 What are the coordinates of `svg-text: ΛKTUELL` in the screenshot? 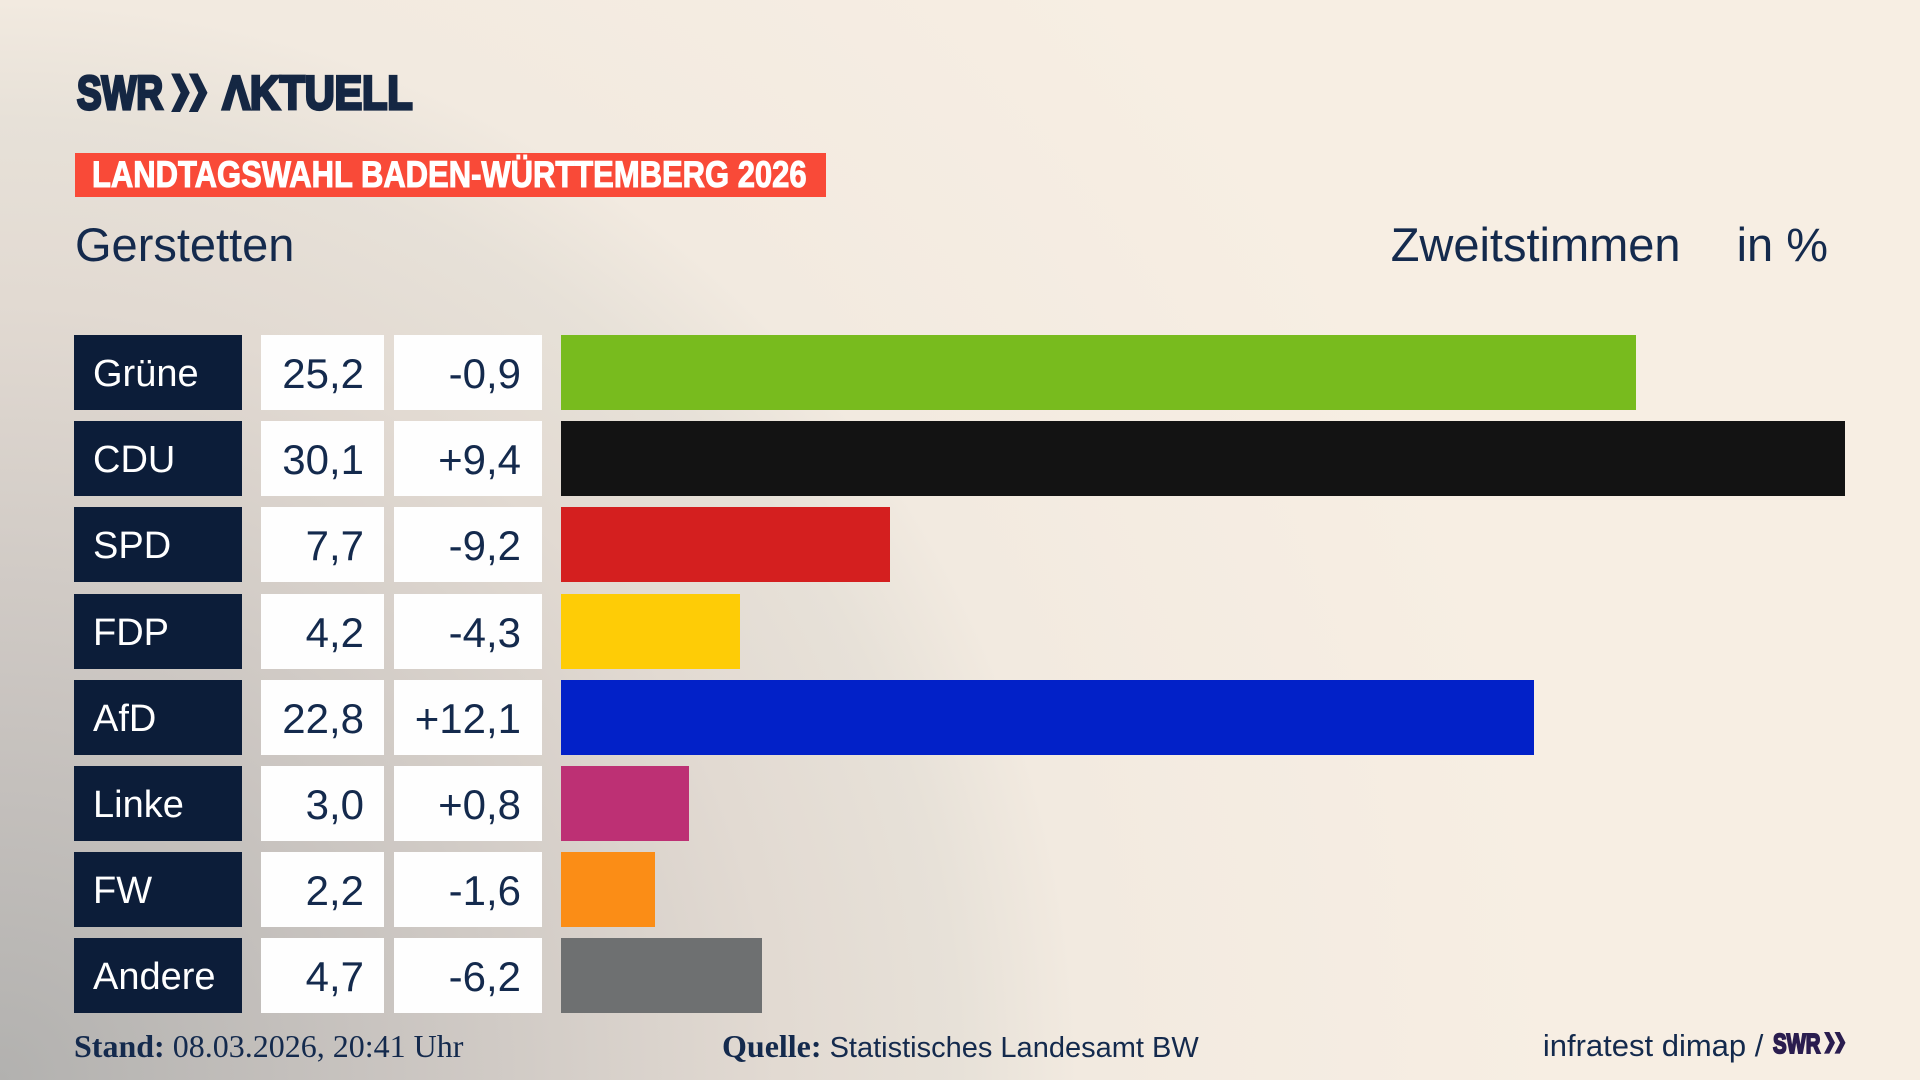 It's located at (318, 93).